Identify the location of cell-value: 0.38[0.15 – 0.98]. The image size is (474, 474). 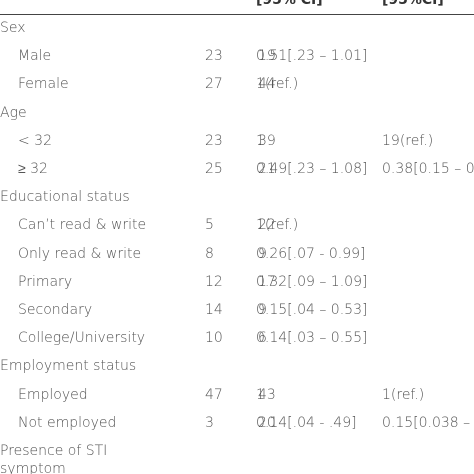
(428, 169).